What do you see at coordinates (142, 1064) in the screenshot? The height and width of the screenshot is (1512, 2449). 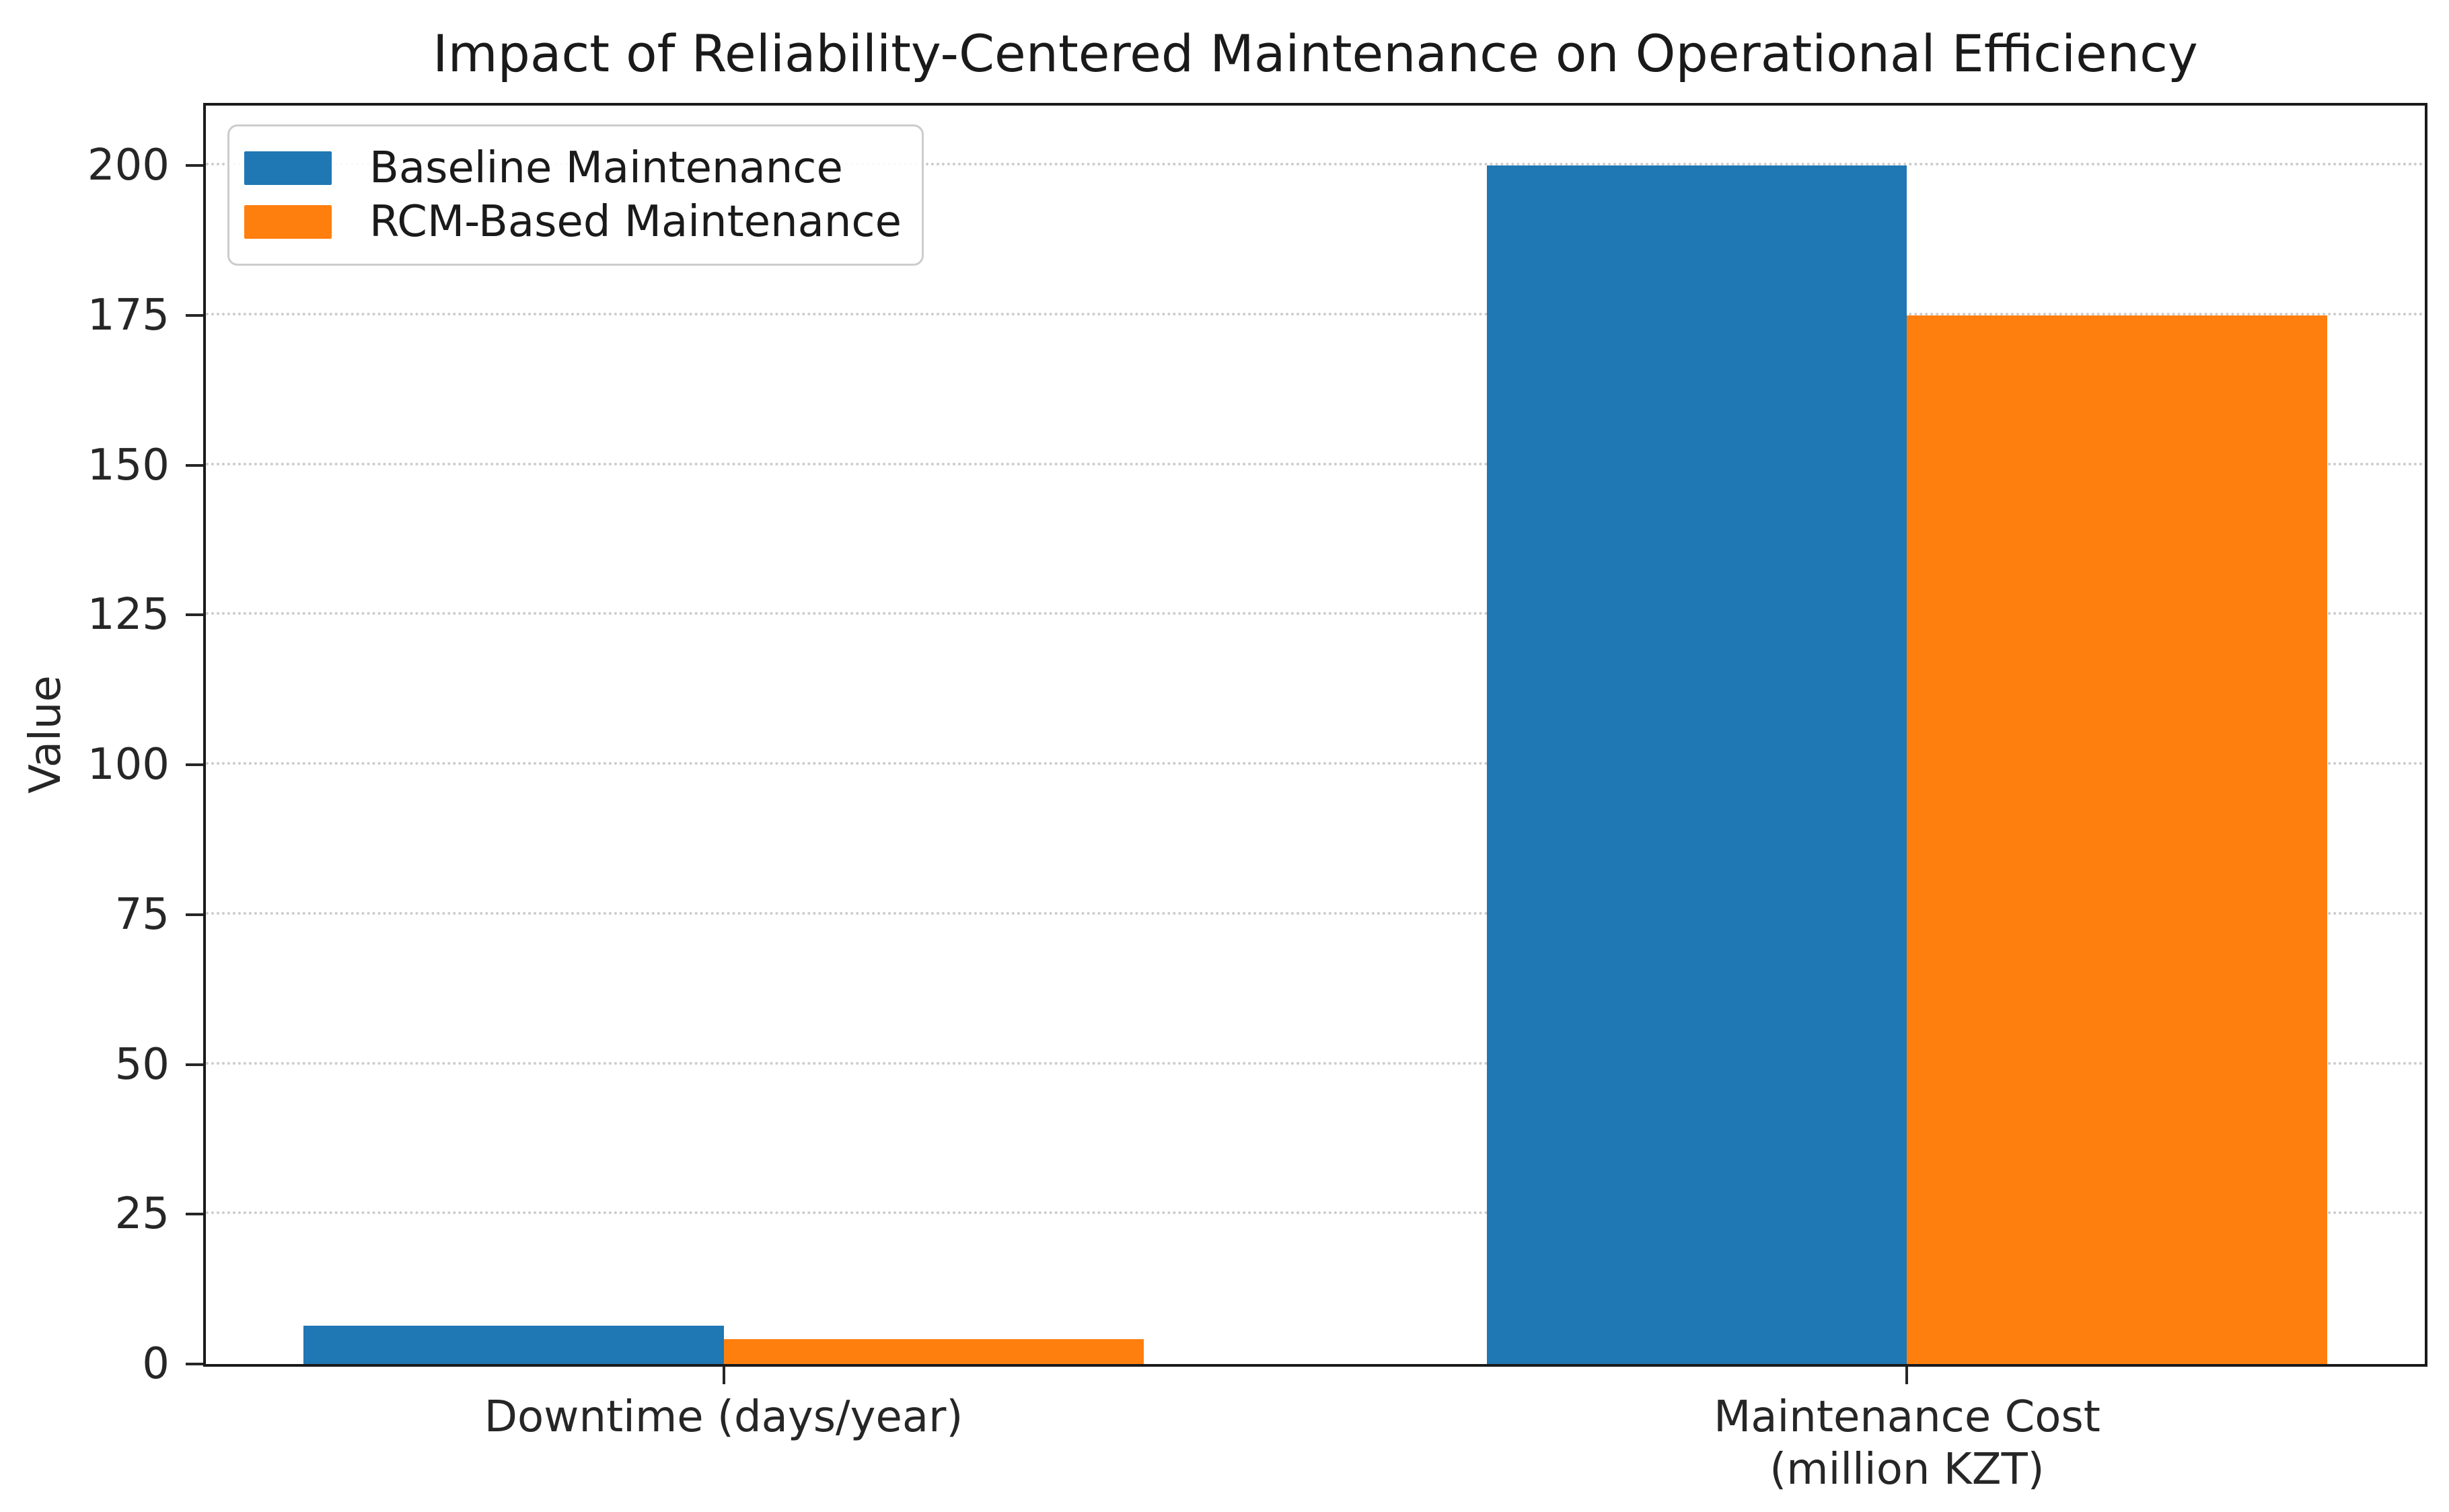 I see `y-tick-label: 50` at bounding box center [142, 1064].